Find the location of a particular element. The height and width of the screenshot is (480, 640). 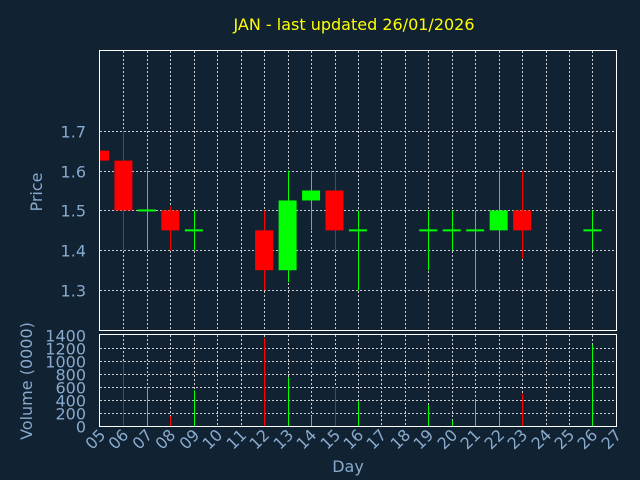

volume-y-tick-label: 1000 is located at coordinates (65, 362).